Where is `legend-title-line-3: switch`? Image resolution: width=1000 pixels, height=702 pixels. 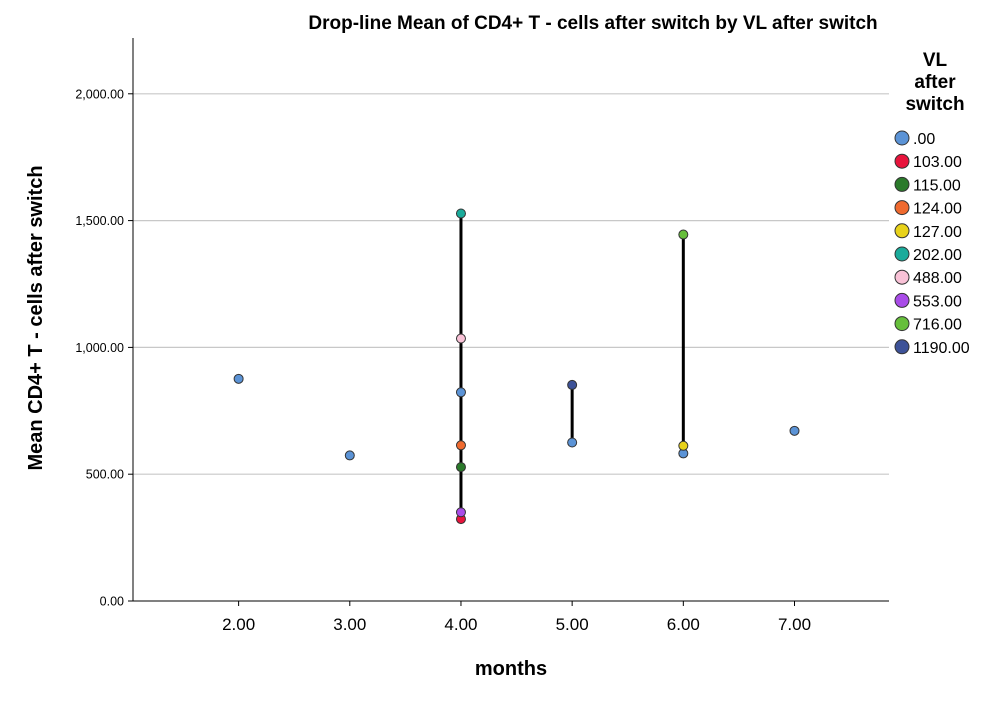 legend-title-line-3: switch is located at coordinates (934, 104).